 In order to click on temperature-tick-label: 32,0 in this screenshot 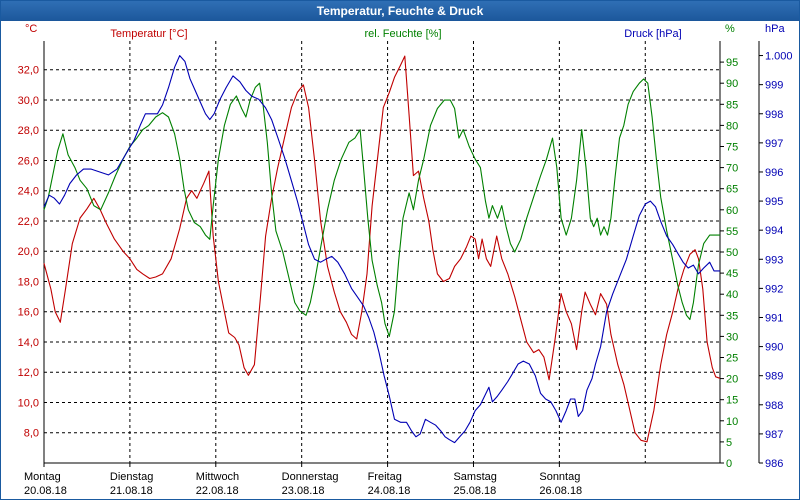, I will do `click(28, 71)`.